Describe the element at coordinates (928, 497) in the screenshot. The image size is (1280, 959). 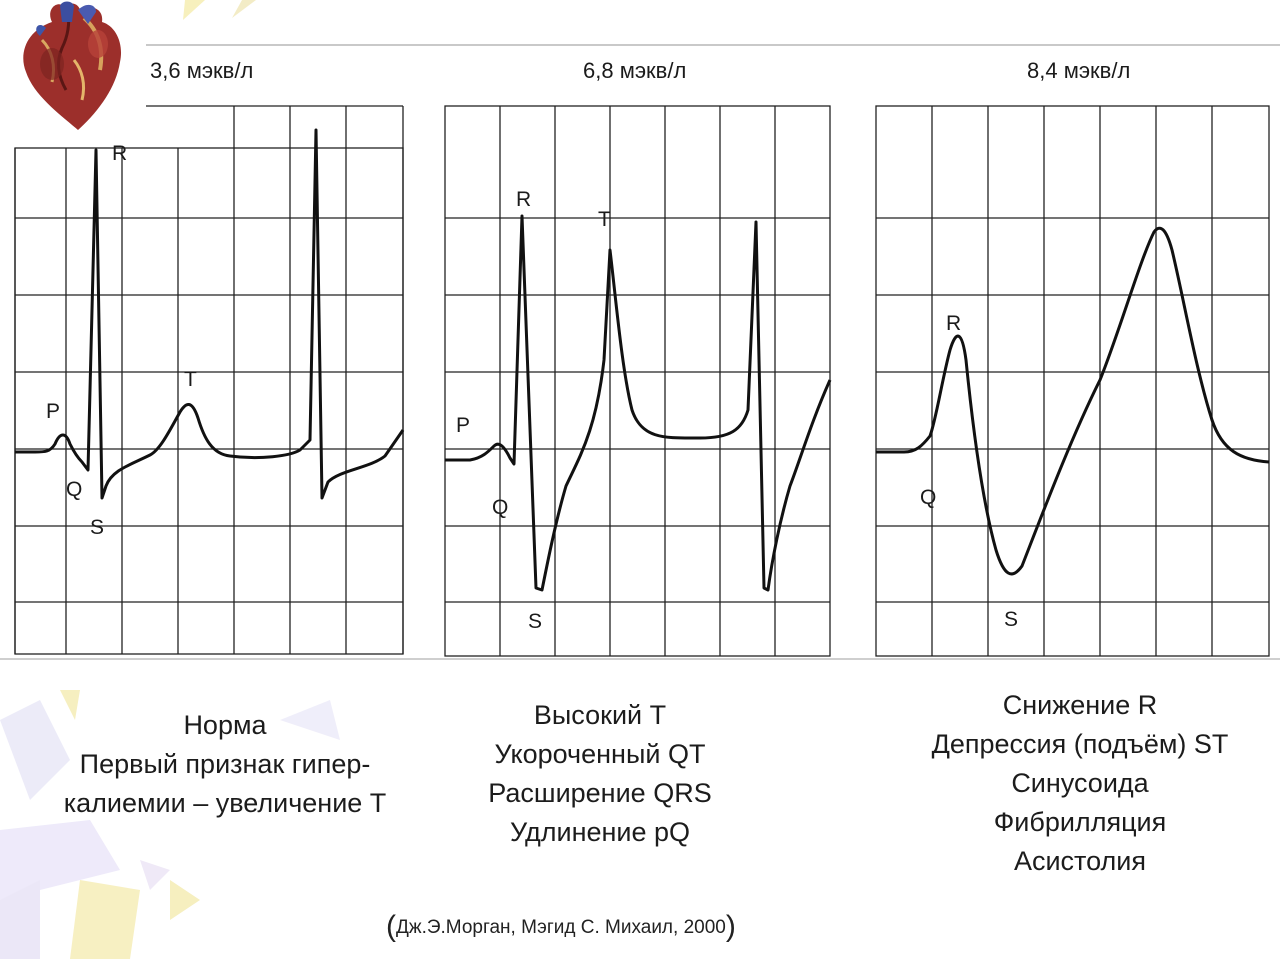
I see `panel-3-q-label: Q` at that location.